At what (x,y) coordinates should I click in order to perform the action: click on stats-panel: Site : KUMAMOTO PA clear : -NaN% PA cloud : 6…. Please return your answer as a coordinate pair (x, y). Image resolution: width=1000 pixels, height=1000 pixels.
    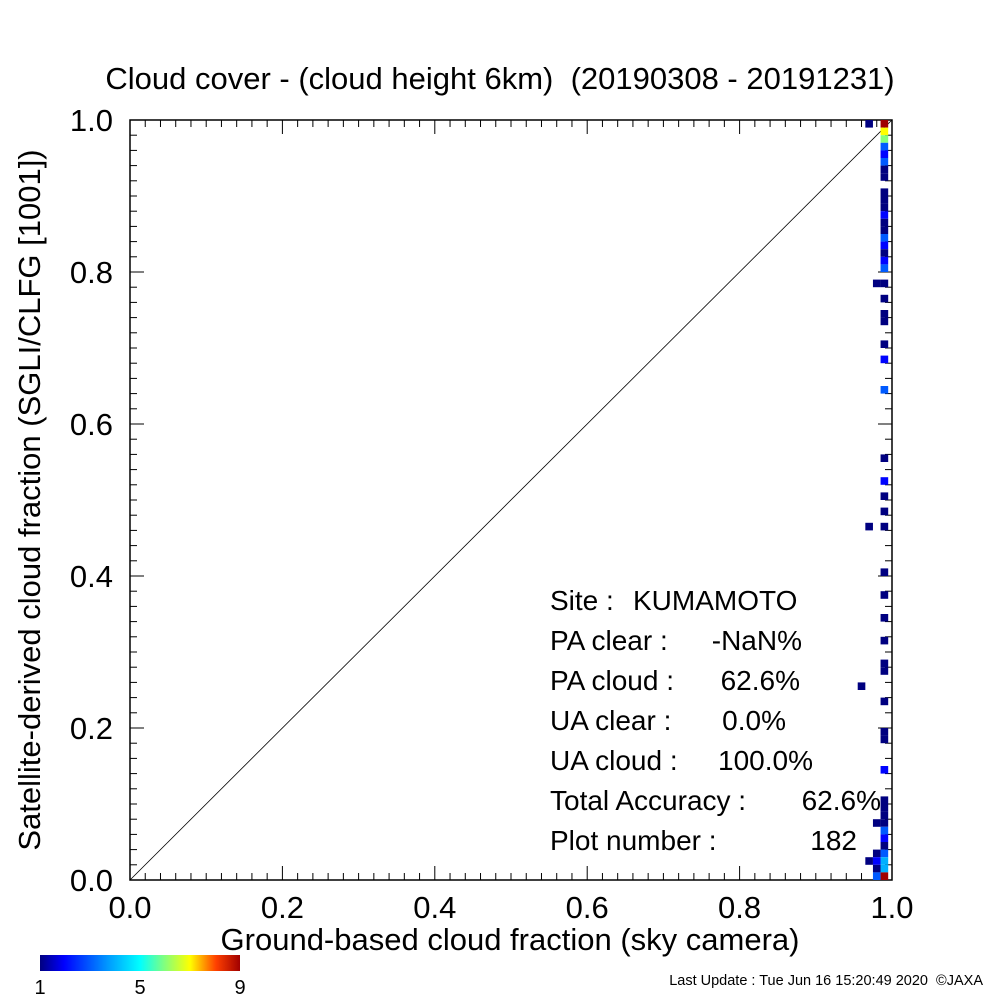
    Looking at the image, I should click on (715, 720).